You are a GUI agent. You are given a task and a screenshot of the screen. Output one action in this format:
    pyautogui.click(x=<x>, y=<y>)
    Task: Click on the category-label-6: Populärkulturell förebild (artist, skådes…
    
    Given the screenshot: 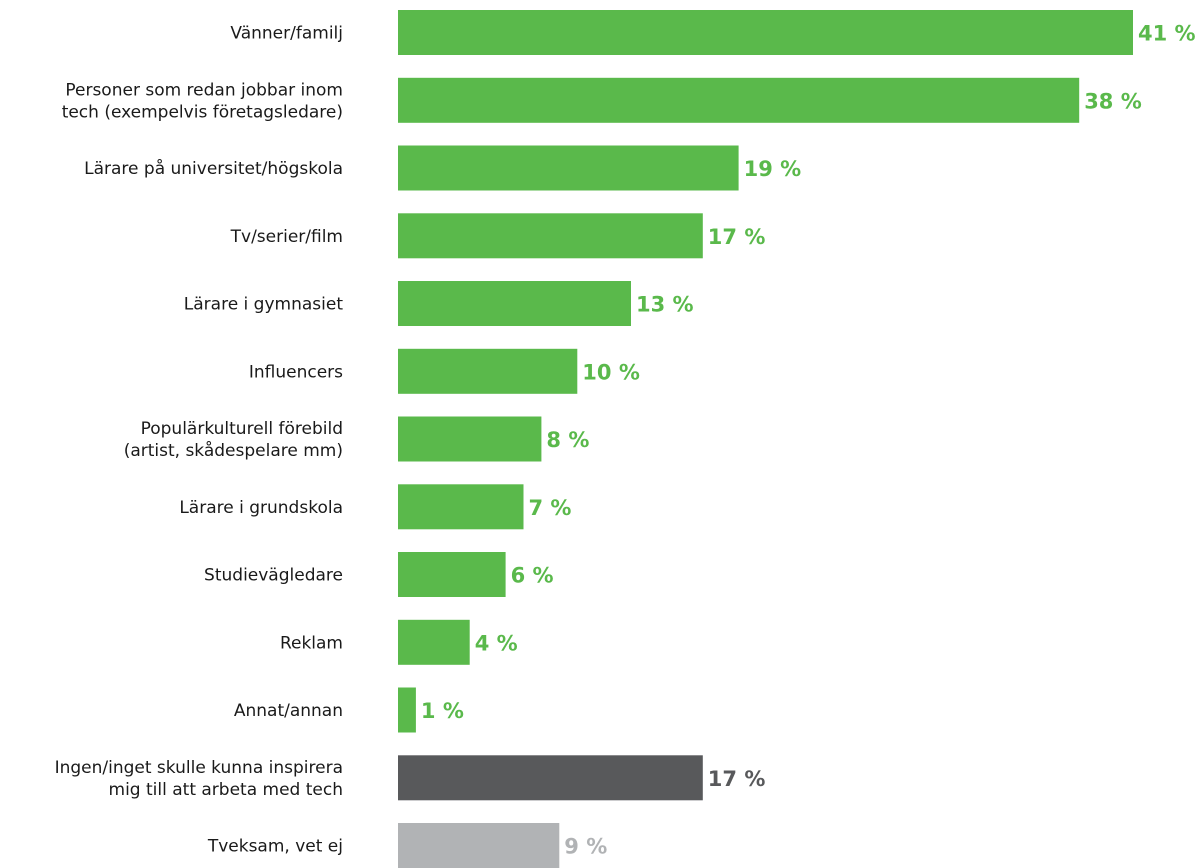 What is the action you would take?
    pyautogui.click(x=233, y=440)
    